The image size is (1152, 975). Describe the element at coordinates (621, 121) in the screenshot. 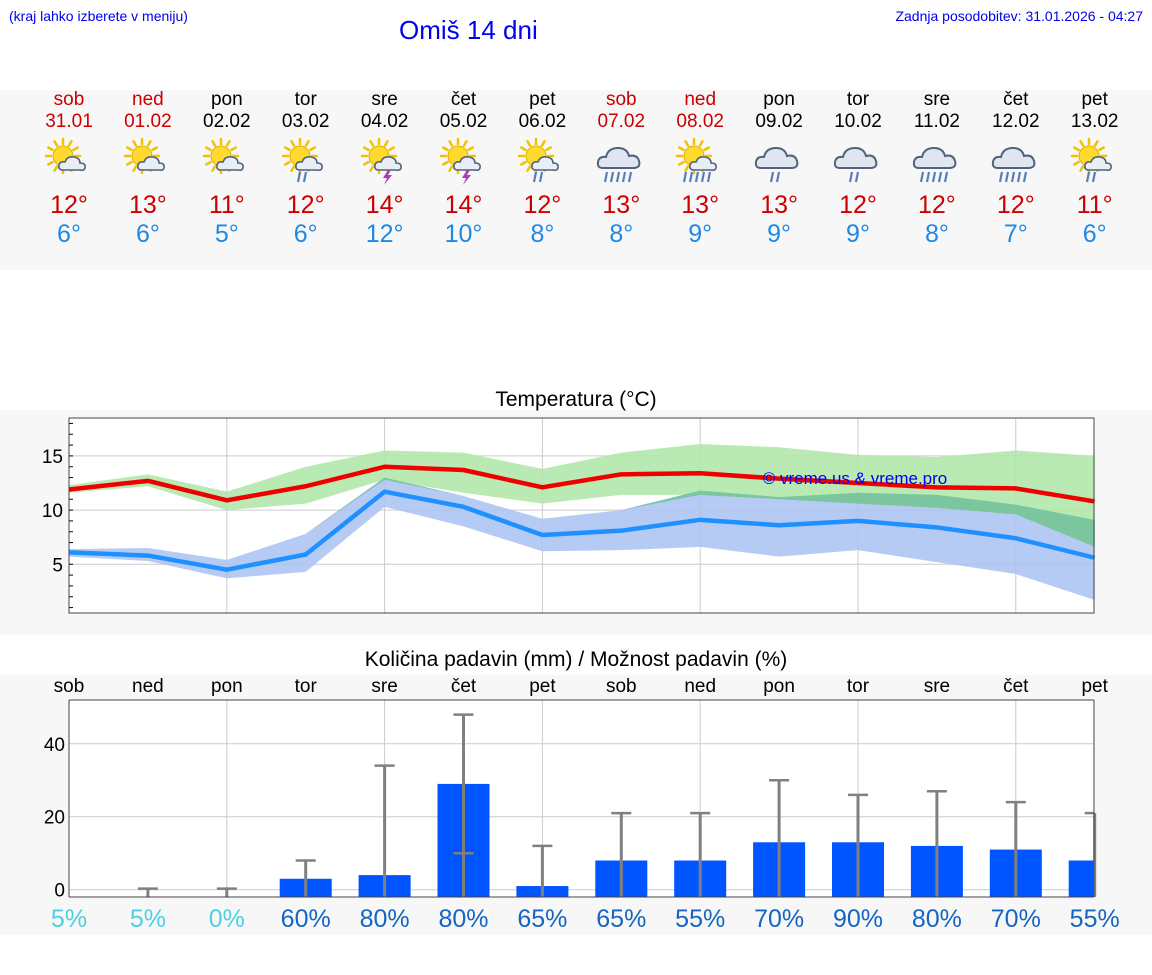

I see `day-date: 07.02` at that location.